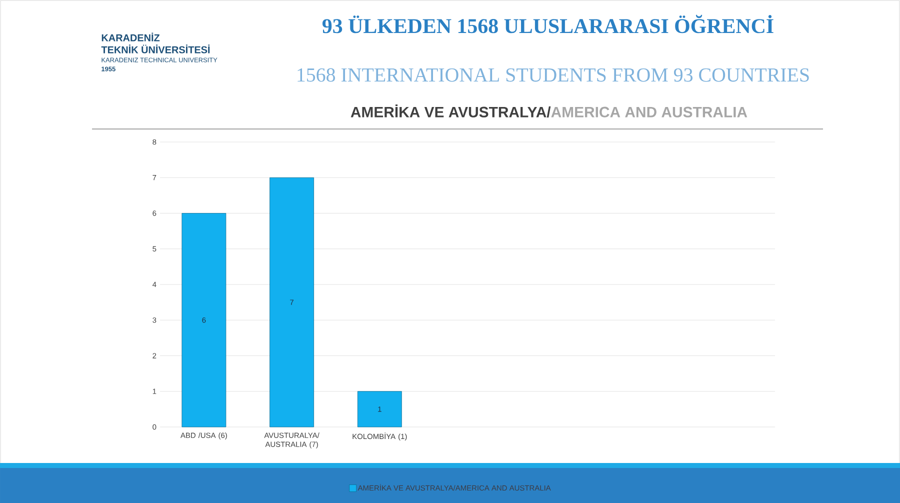  What do you see at coordinates (450, 111) in the screenshot?
I see `text: AMERİKA VE AVUSTRALYA/` at bounding box center [450, 111].